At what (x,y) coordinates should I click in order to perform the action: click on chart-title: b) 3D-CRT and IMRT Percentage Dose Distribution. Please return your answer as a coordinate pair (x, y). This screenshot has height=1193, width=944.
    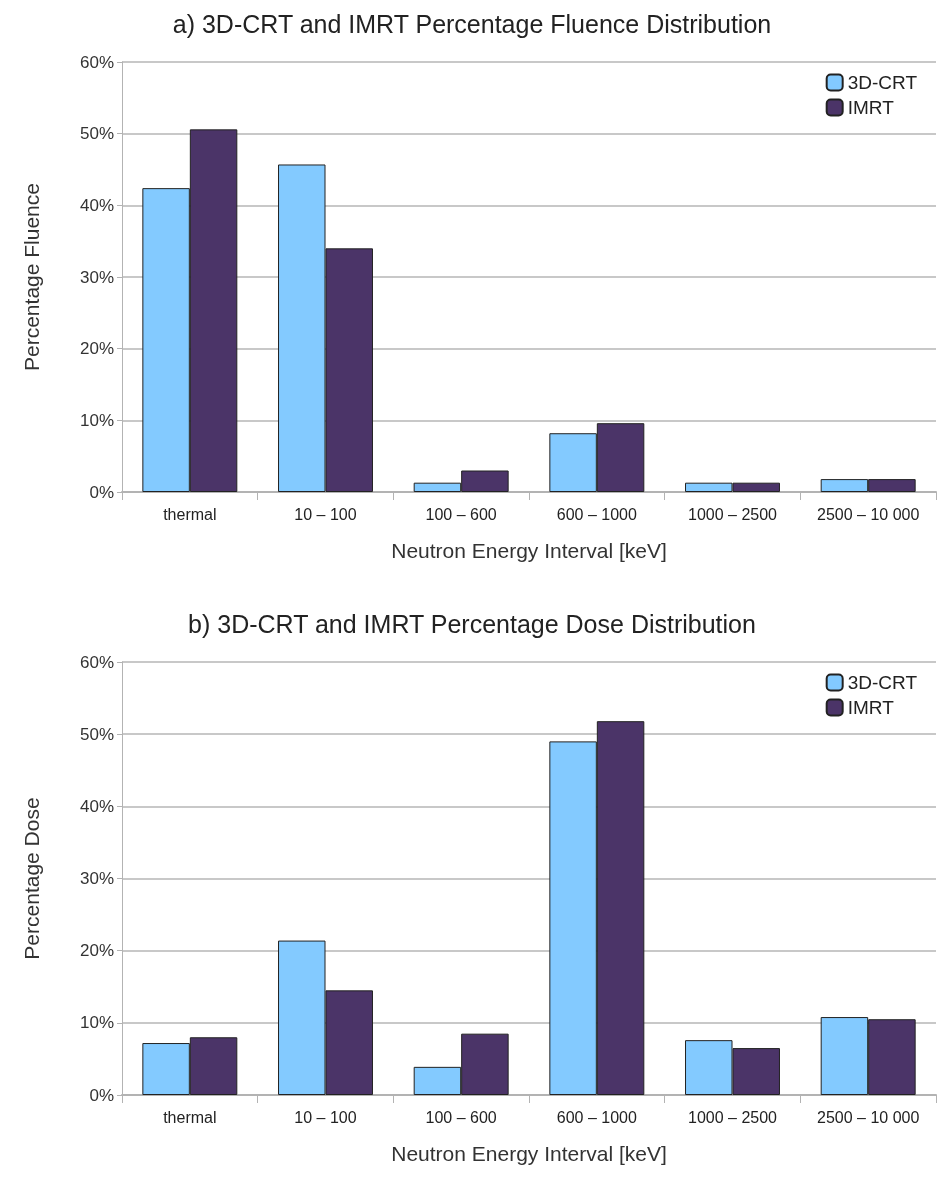
    Looking at the image, I should click on (472, 623).